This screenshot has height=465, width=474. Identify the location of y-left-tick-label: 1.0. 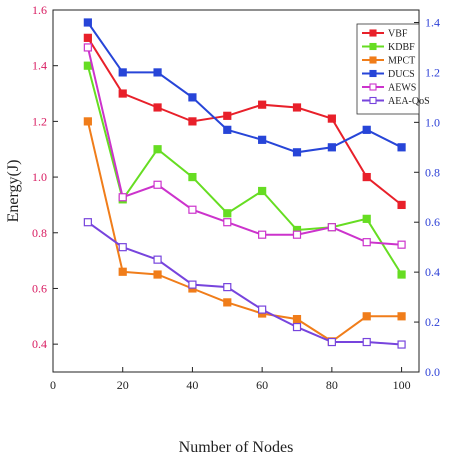
(39, 177).